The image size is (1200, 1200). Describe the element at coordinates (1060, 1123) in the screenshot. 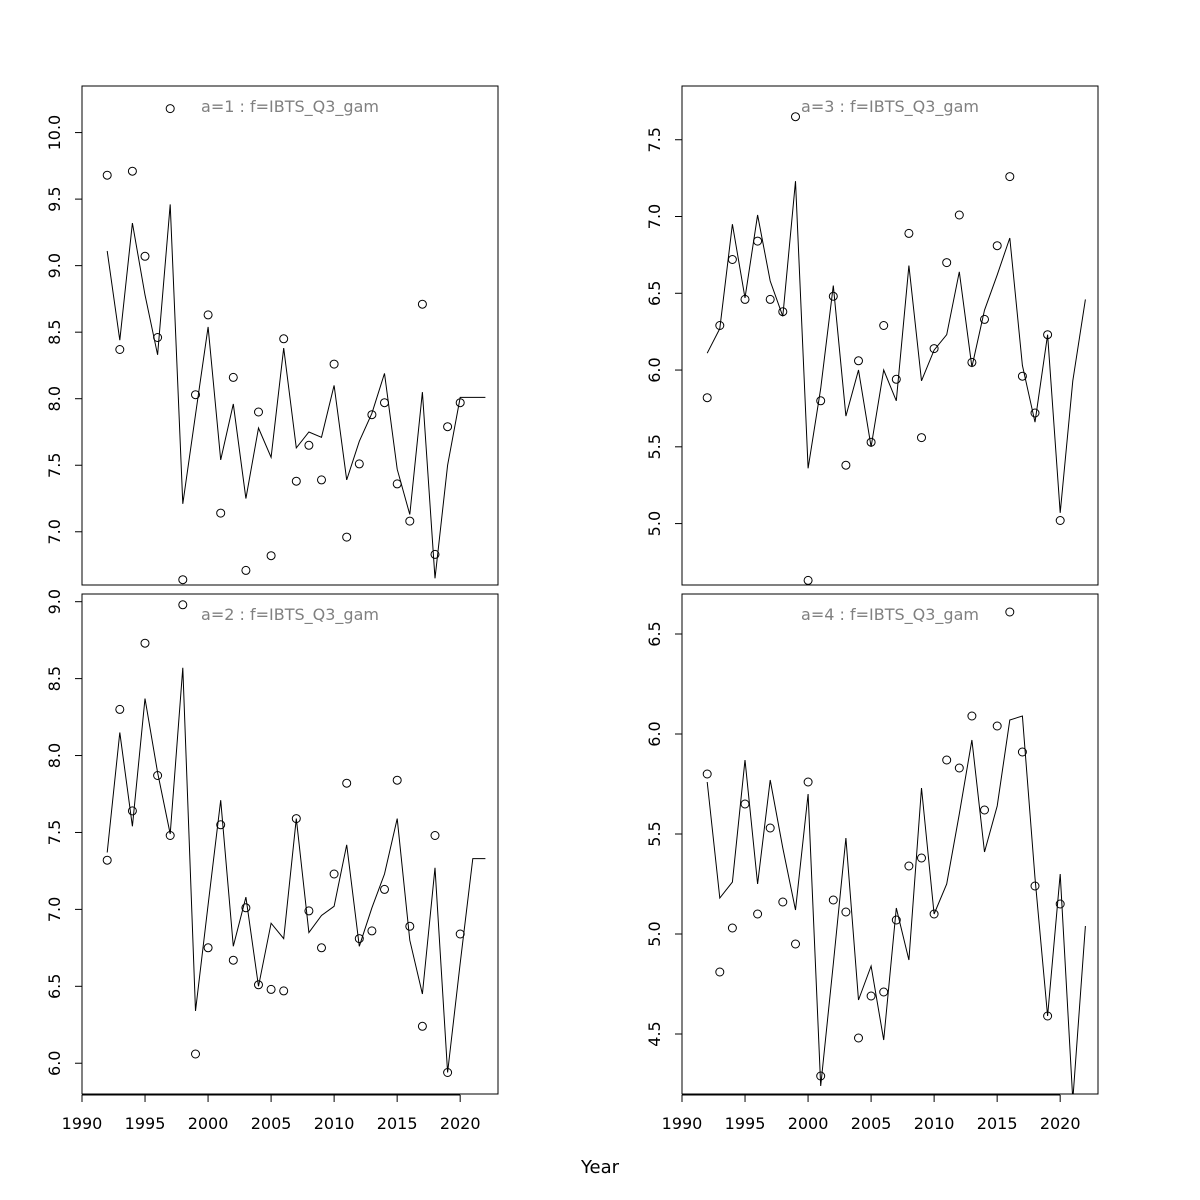

I see `x-tick-label: 2020` at that location.